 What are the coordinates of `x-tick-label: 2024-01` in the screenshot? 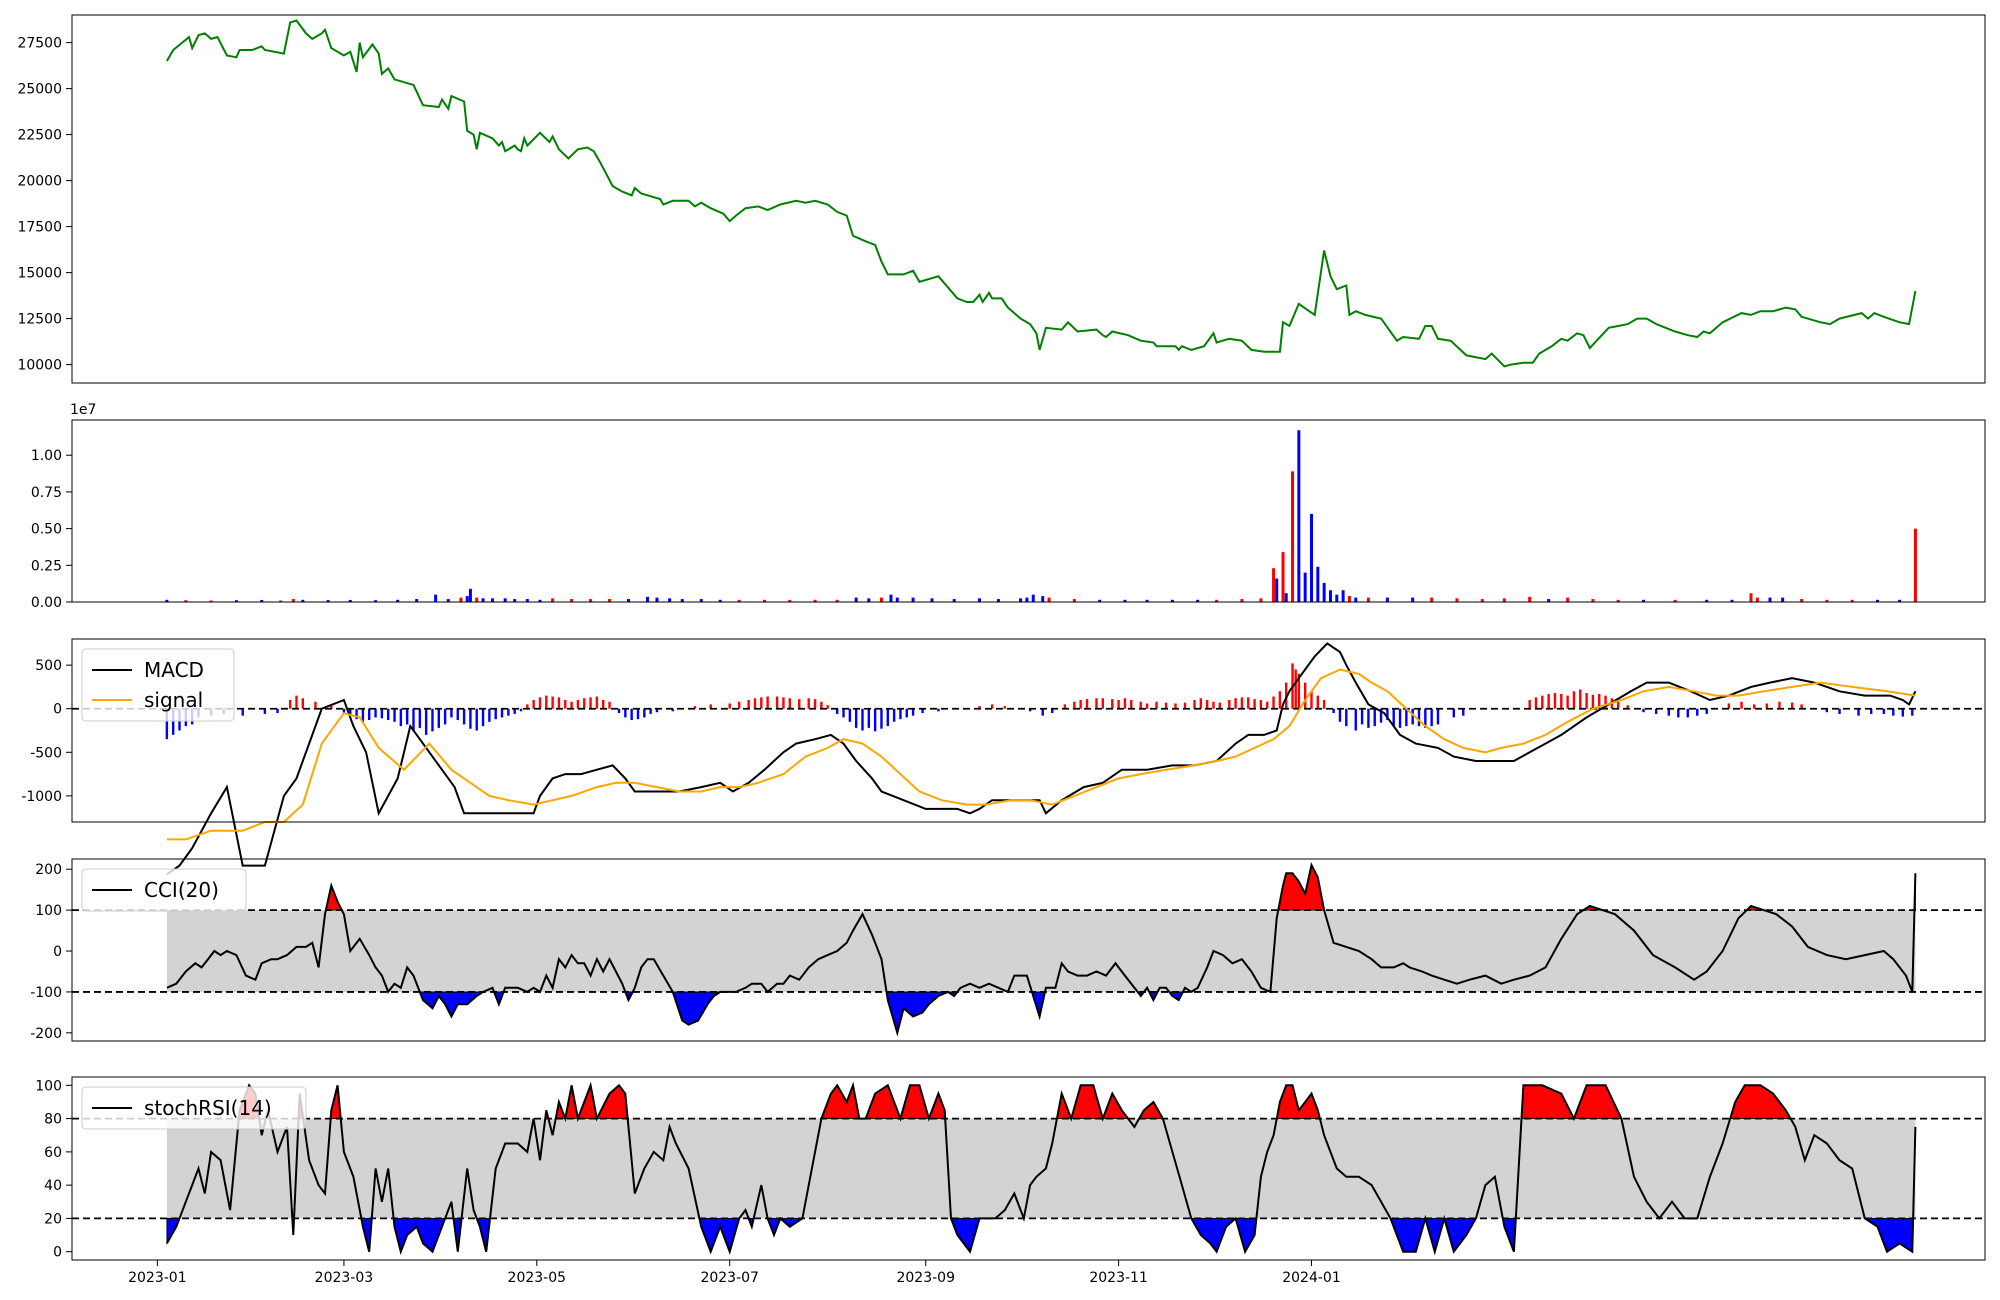 It's located at (1311, 1278).